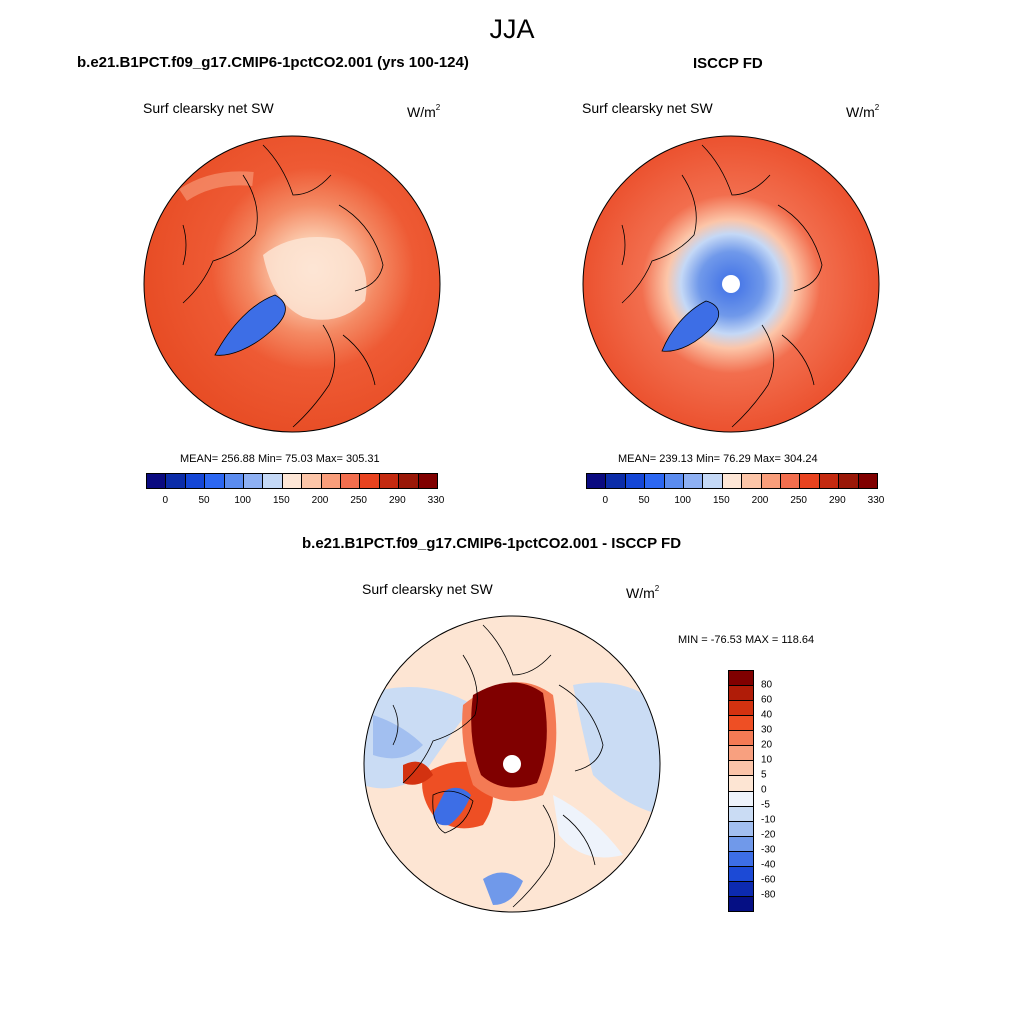  I want to click on panel1-units: W/m2, so click(424, 111).